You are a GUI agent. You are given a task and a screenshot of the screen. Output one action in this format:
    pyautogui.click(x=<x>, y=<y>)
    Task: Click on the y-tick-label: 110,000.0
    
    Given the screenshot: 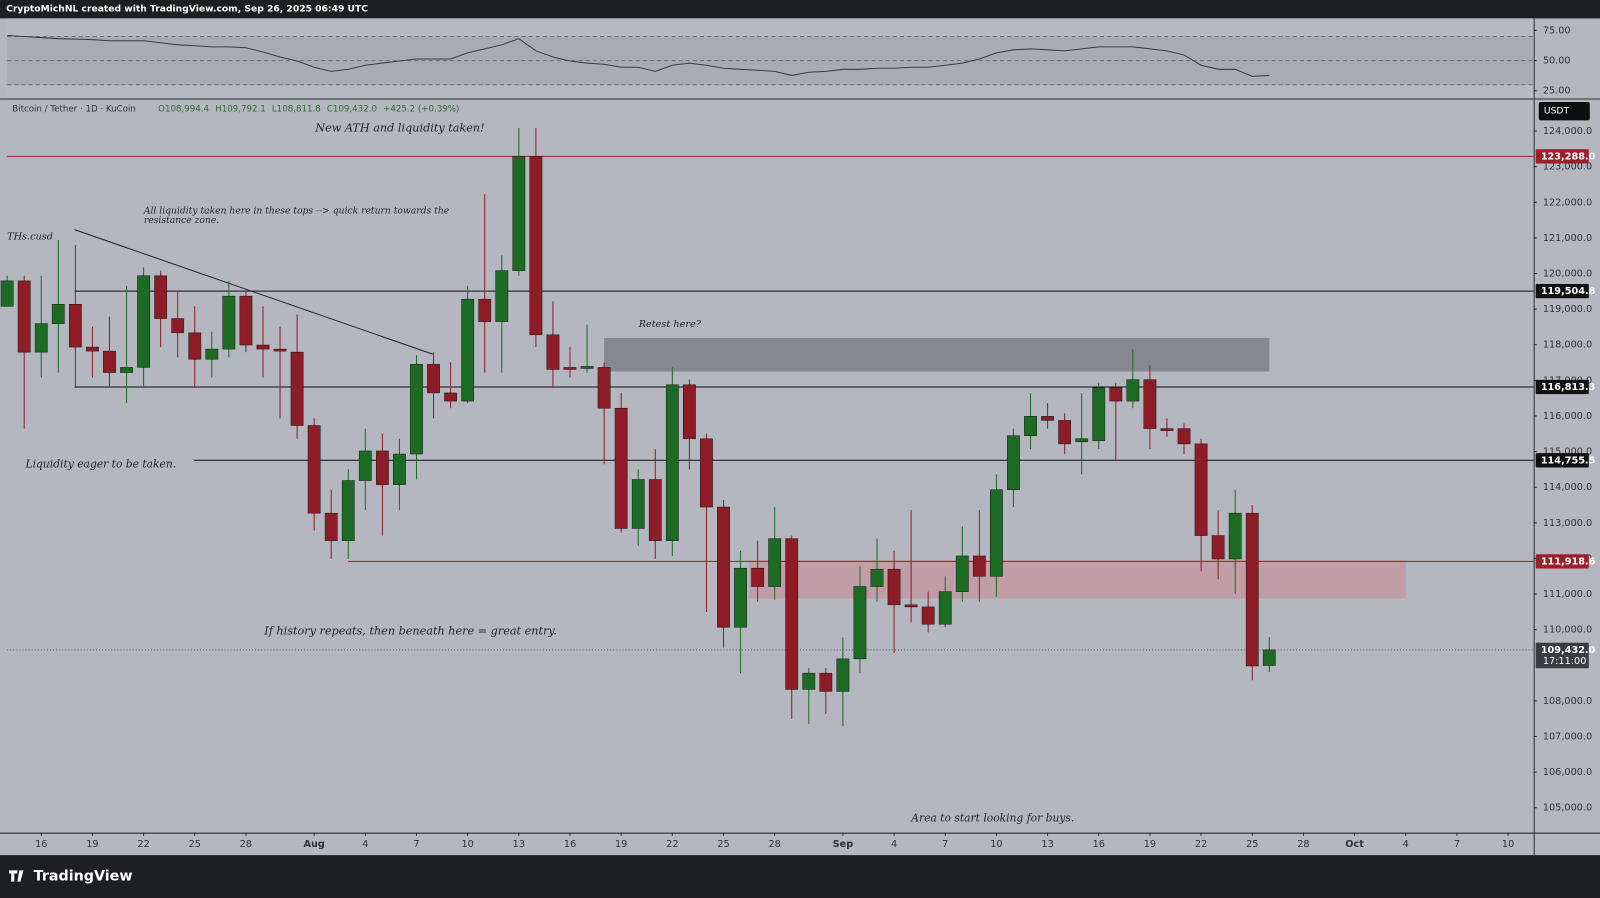 What is the action you would take?
    pyautogui.click(x=1567, y=630)
    